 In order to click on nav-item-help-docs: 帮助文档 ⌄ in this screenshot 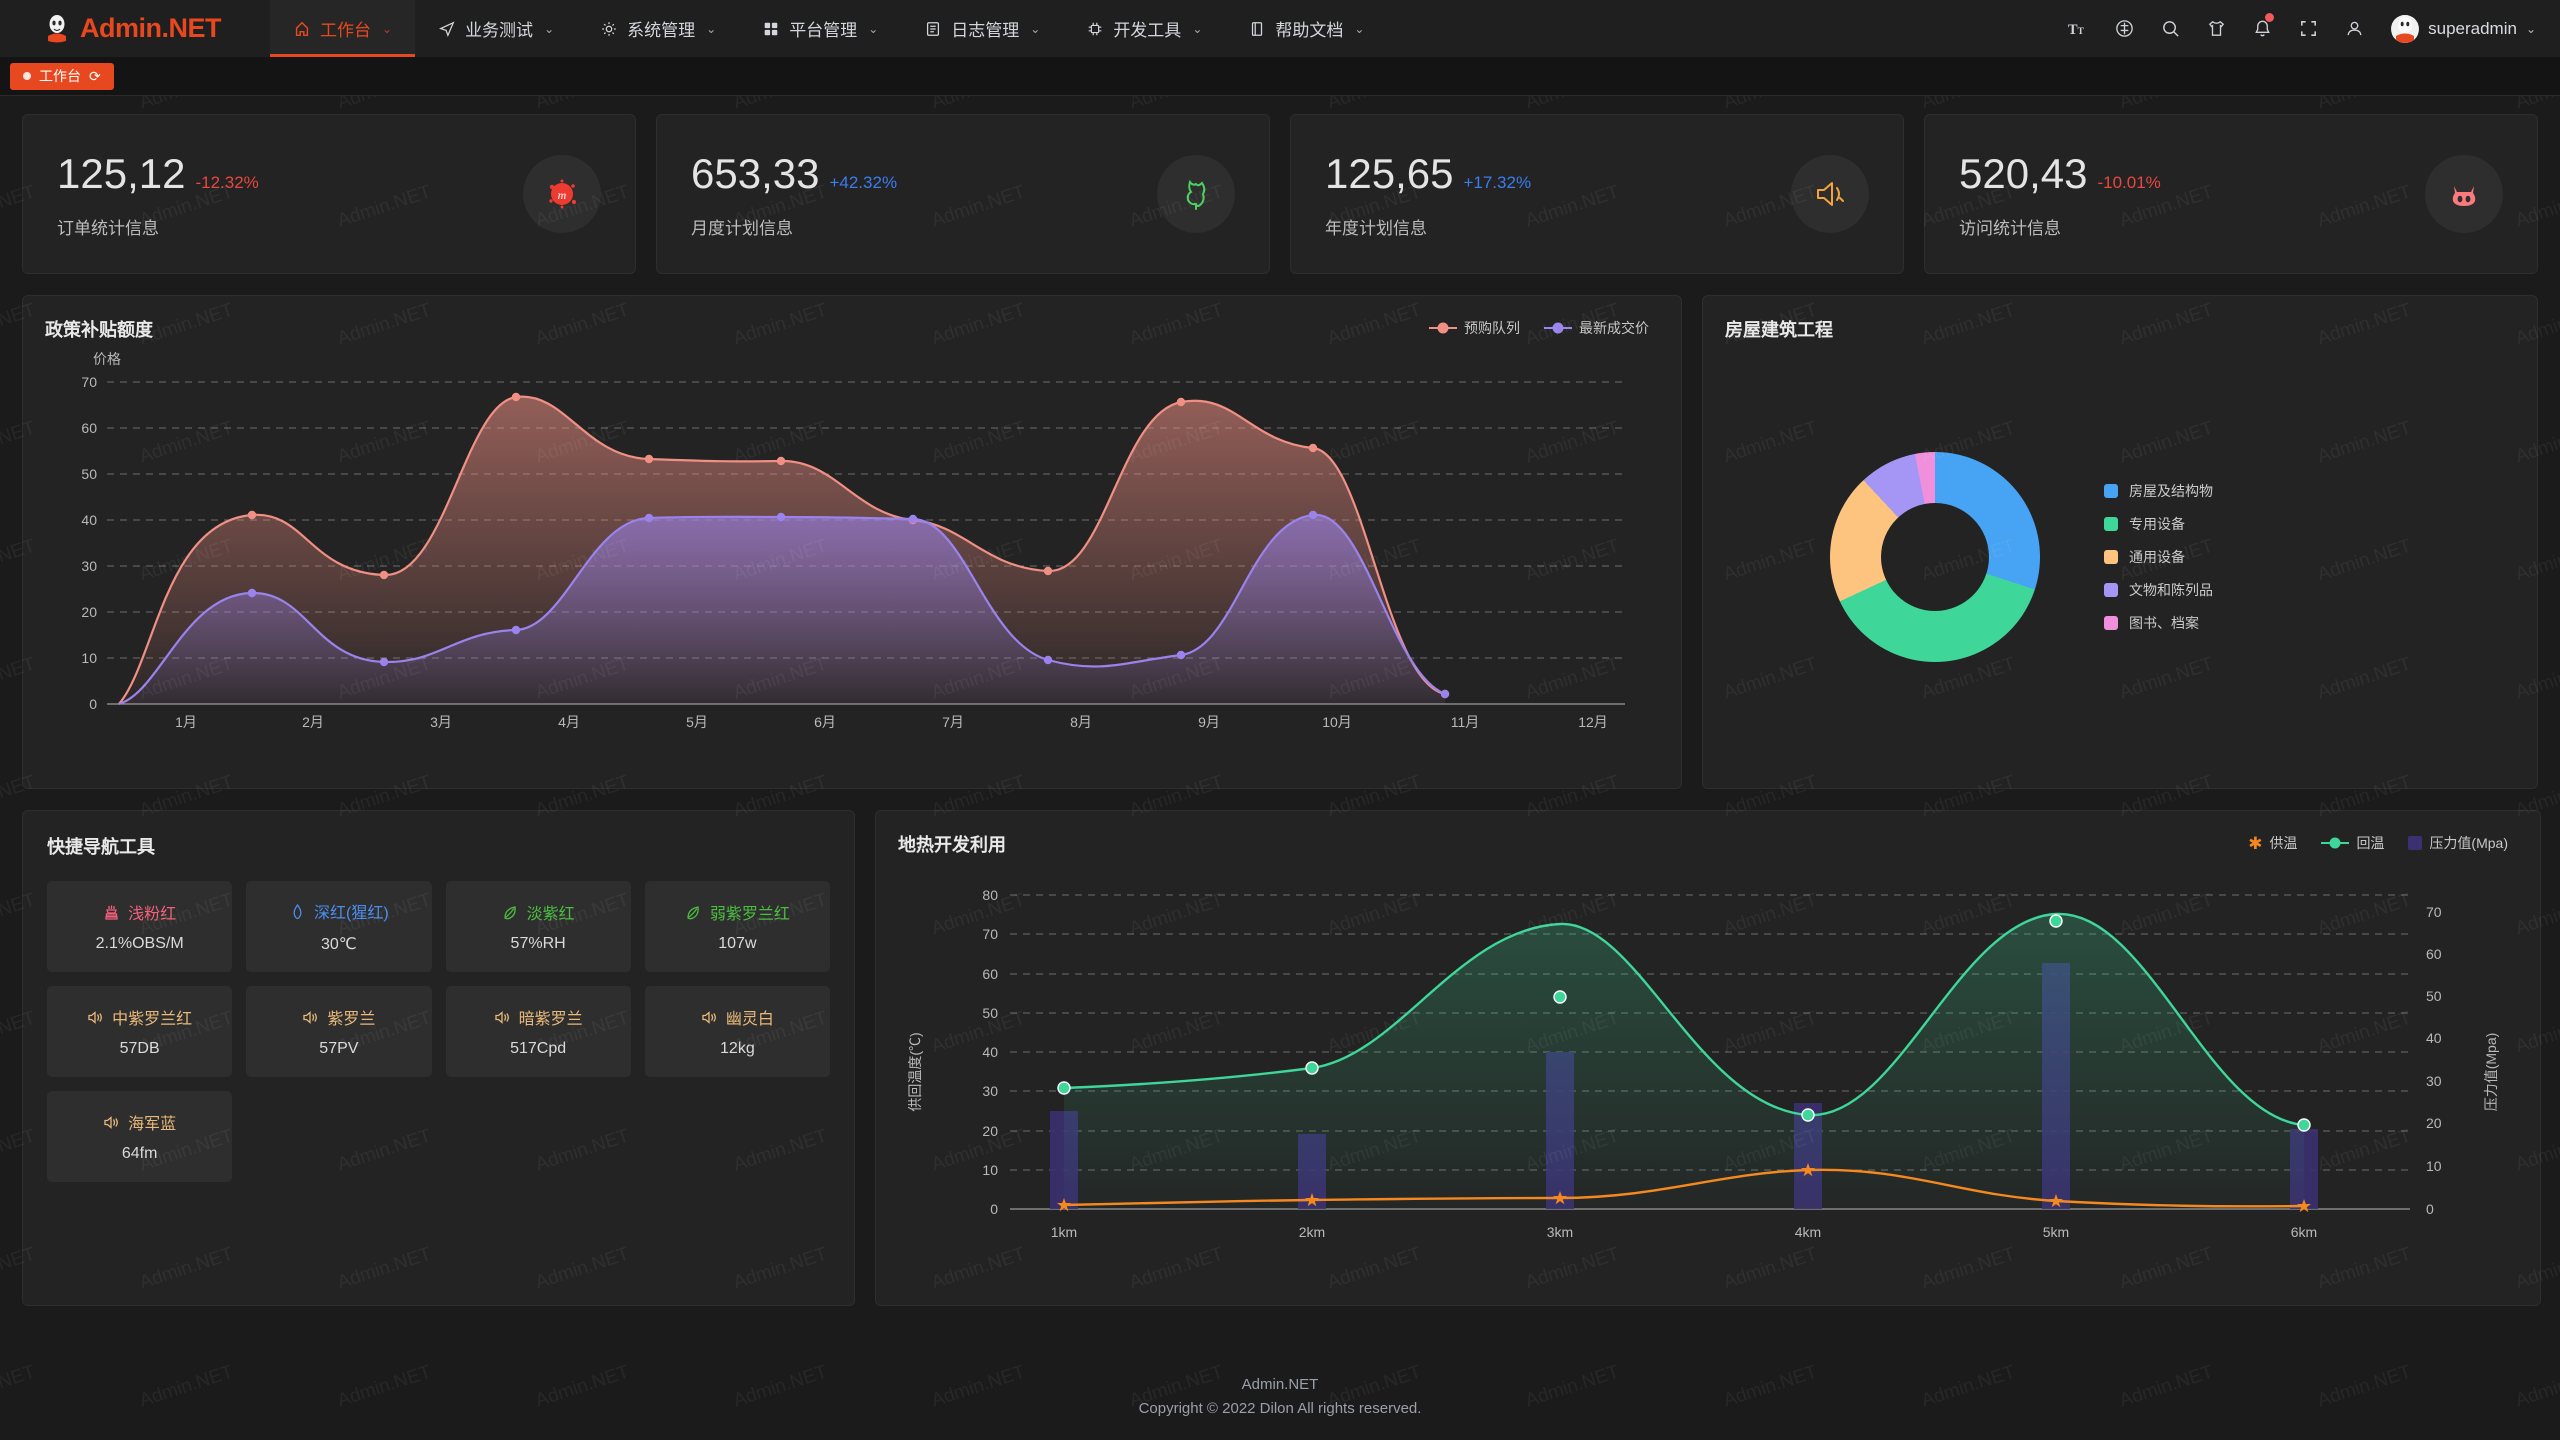, I will do `click(1306, 28)`.